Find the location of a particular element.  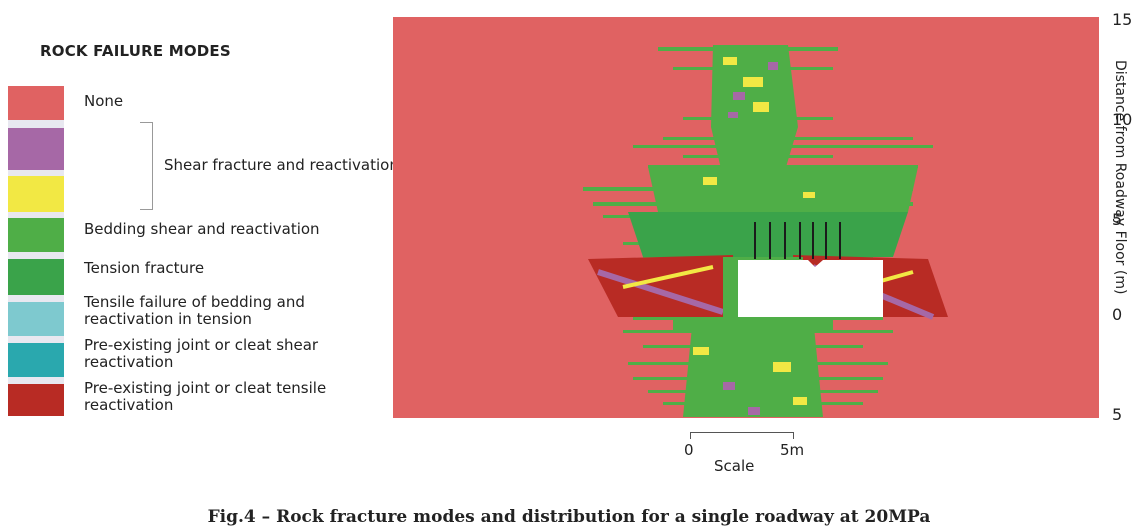

swatch-tensile-bedding is located at coordinates (36, 319).